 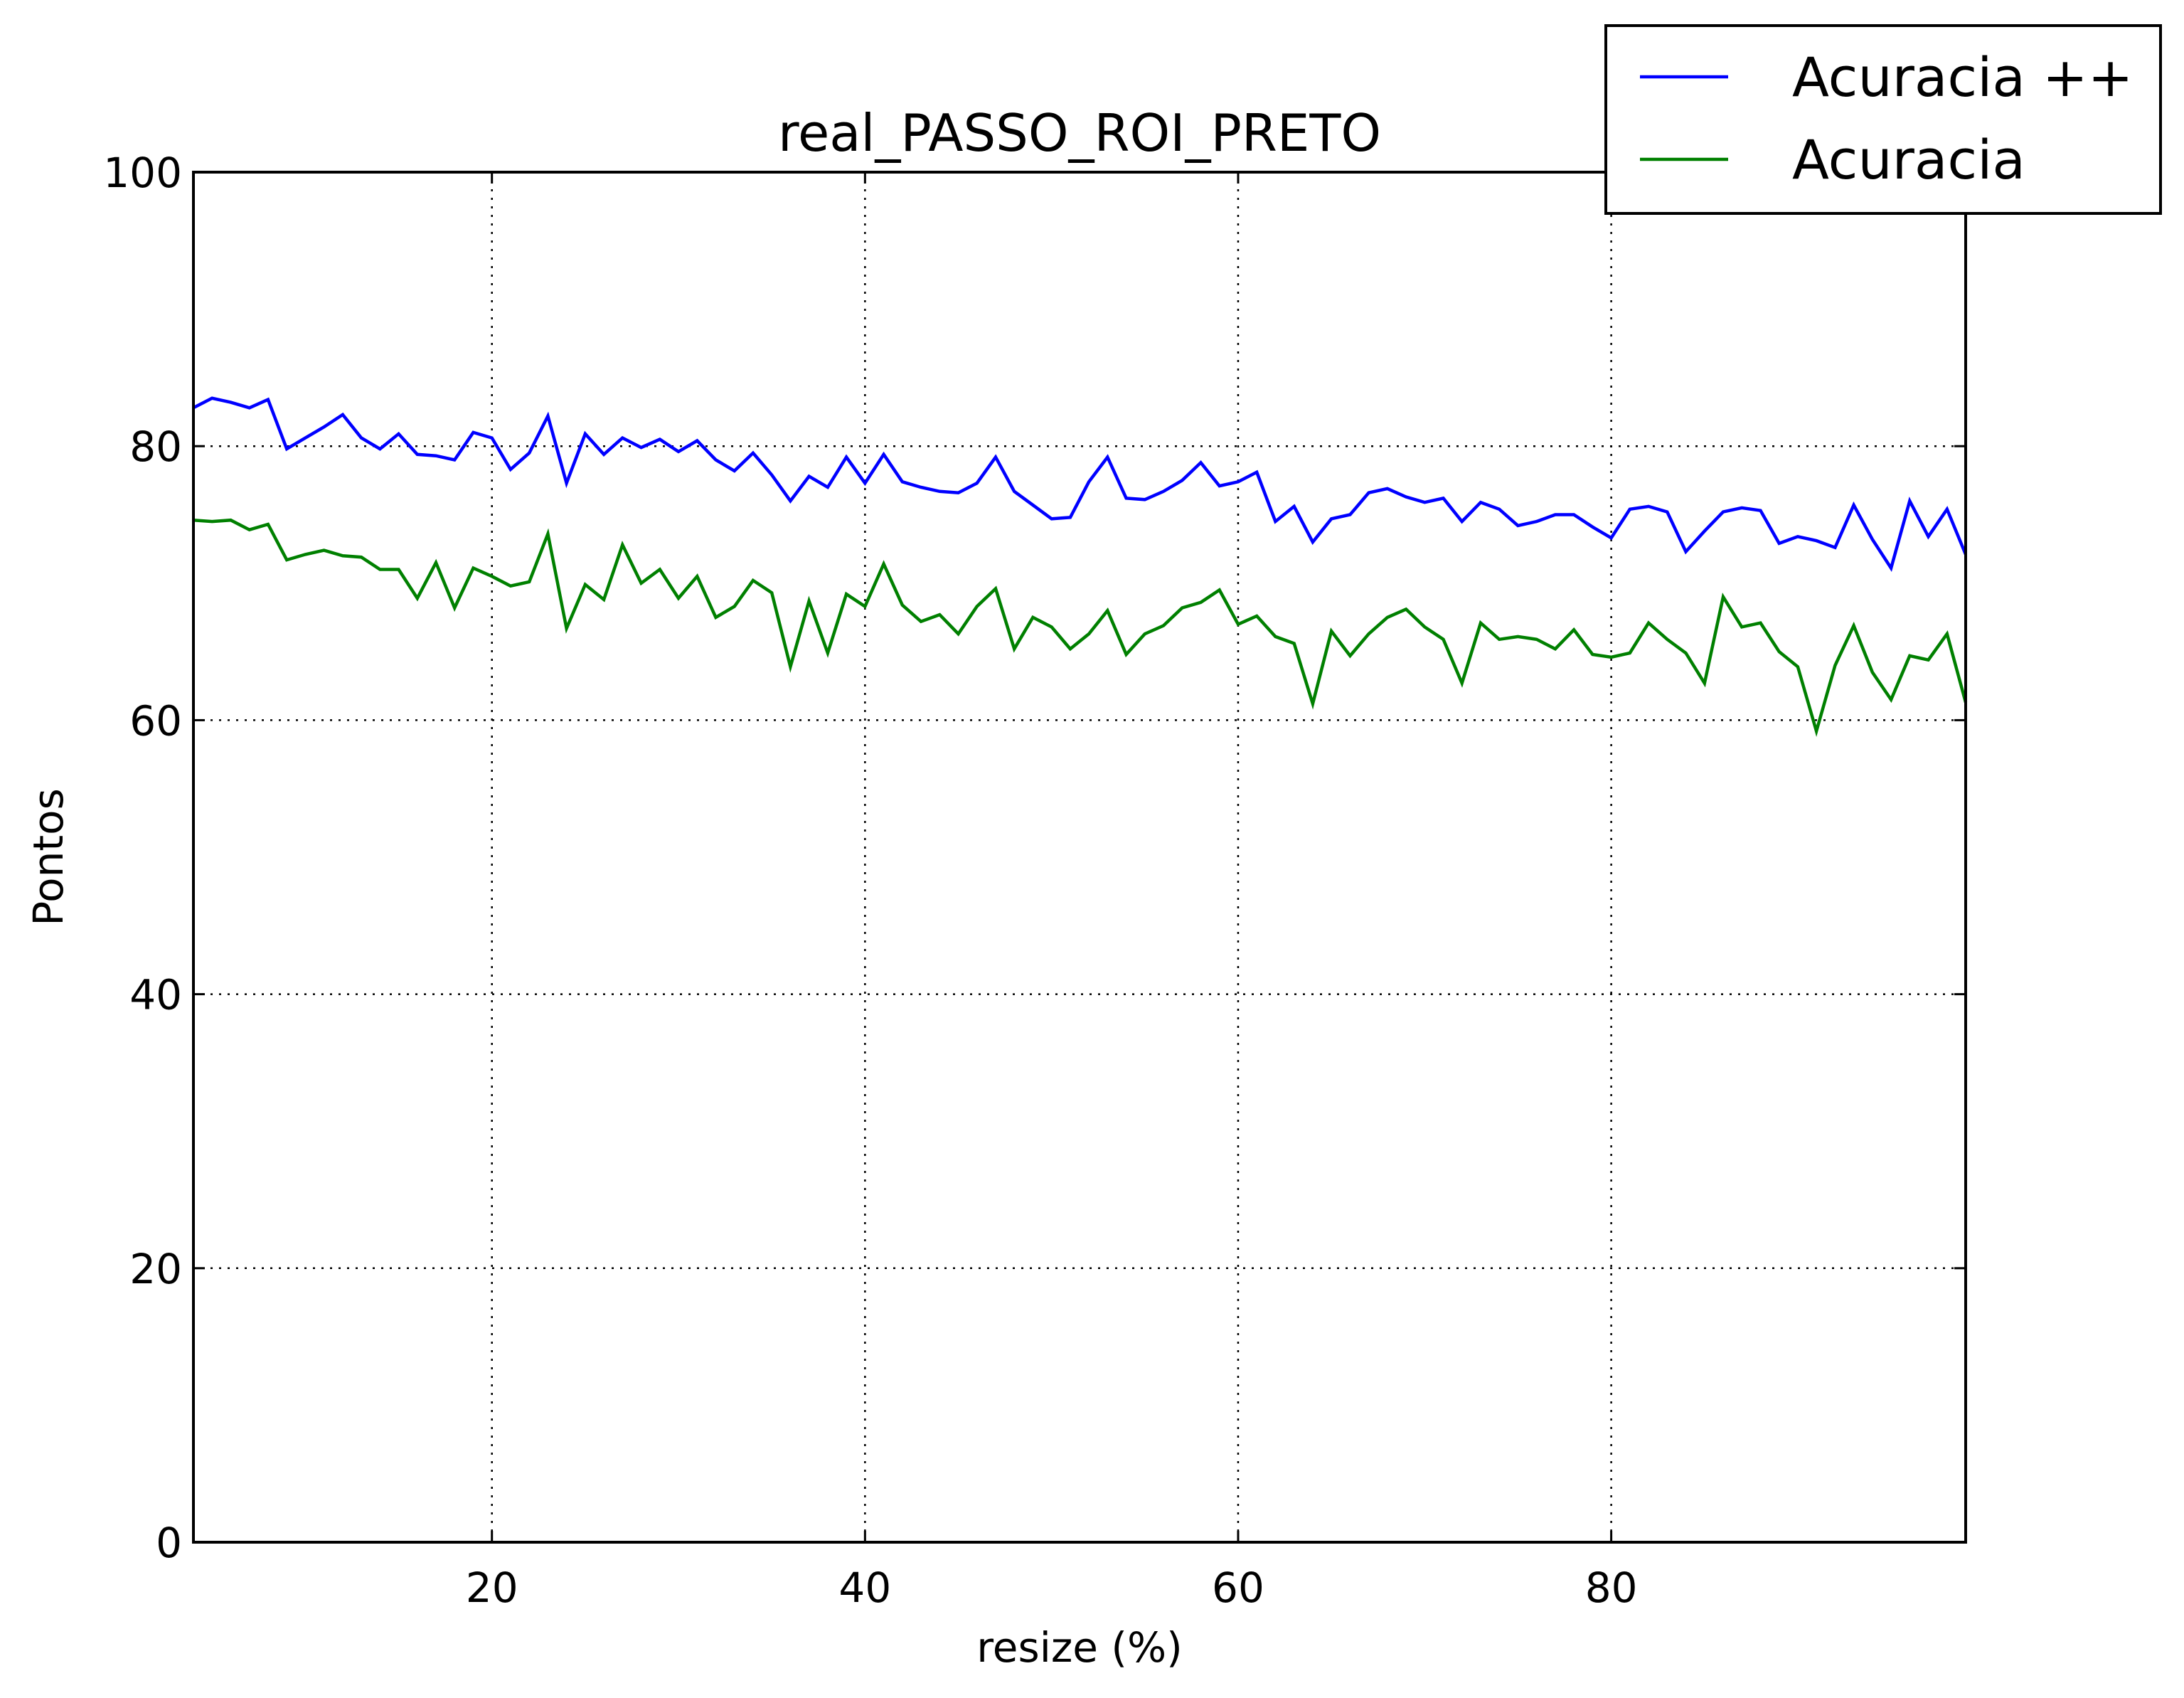 I want to click on y-tick-label: 80, so click(x=155, y=447).